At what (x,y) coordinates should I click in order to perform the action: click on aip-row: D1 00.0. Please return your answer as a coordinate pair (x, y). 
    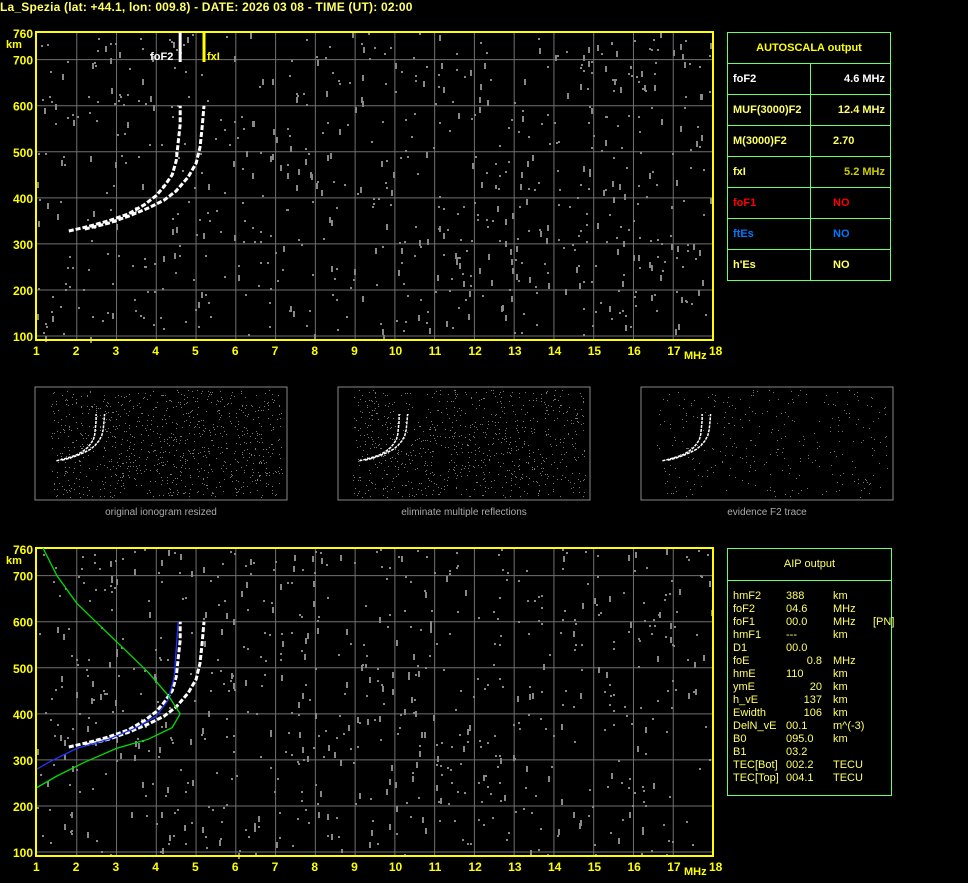
    Looking at the image, I should click on (809, 648).